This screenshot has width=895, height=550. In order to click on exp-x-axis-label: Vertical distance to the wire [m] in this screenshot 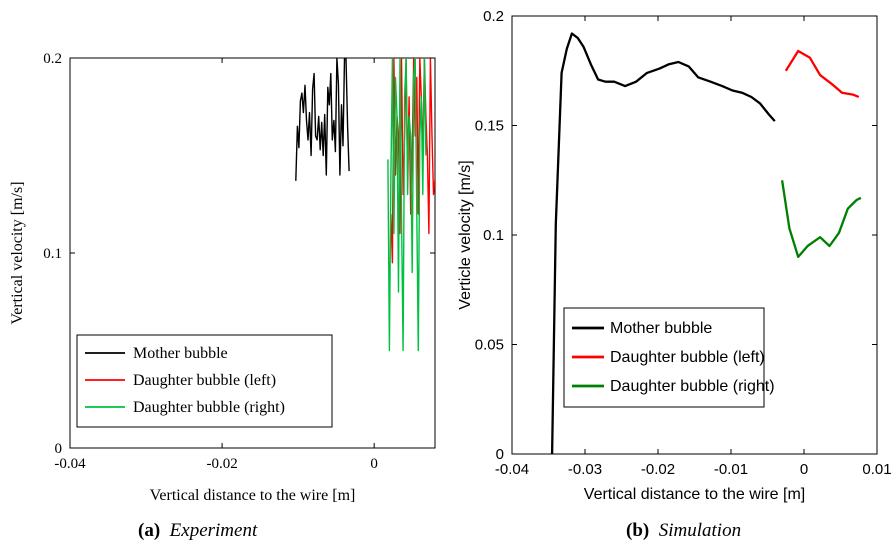, I will do `click(253, 495)`.